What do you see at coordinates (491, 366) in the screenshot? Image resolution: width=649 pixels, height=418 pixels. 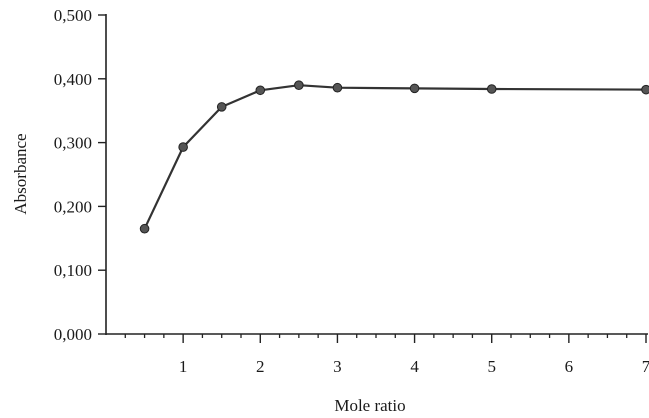 I see `x-tick-label: 5` at bounding box center [491, 366].